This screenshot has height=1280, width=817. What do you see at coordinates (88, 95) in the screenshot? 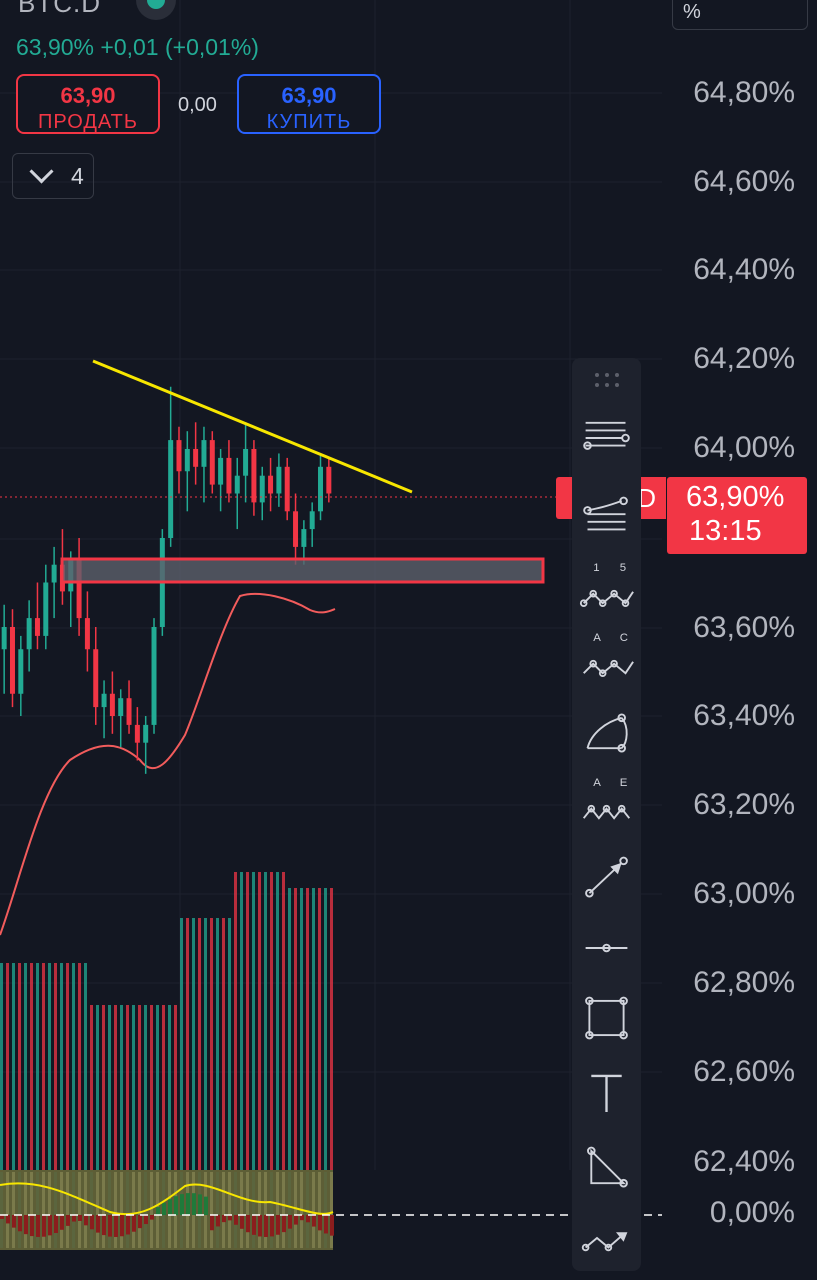
I see `sell-price: 63,90` at bounding box center [88, 95].